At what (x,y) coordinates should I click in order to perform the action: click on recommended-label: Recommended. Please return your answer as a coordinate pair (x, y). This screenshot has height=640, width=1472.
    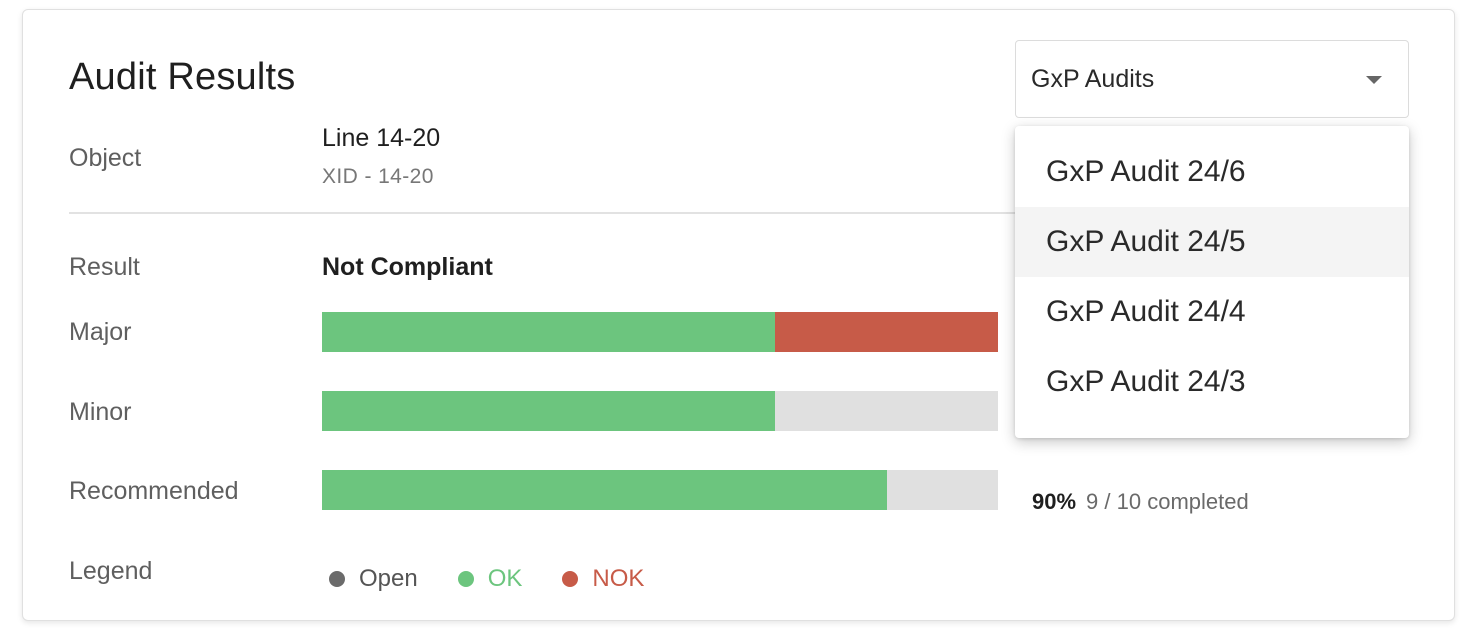
    Looking at the image, I should click on (154, 491).